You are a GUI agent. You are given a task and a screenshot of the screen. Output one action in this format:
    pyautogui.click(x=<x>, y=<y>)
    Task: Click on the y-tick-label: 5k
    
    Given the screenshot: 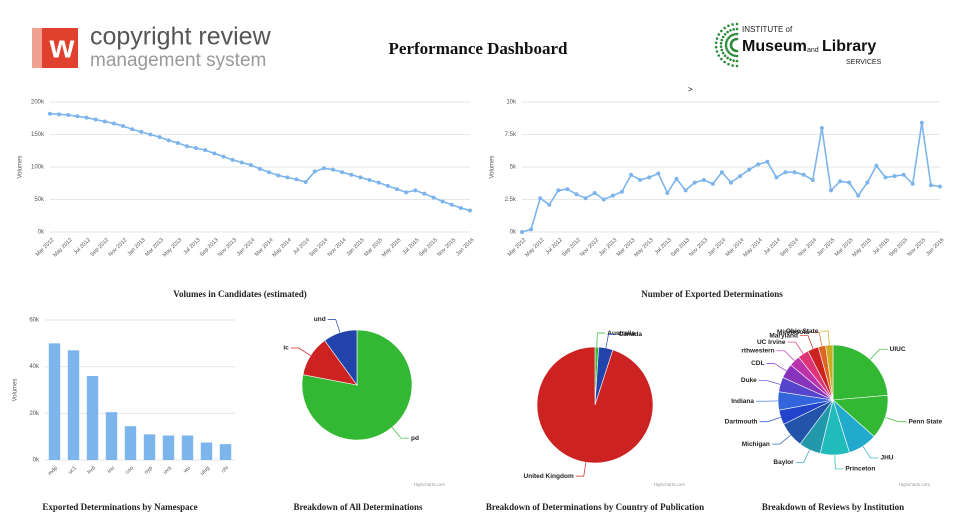 What is the action you would take?
    pyautogui.click(x=513, y=168)
    